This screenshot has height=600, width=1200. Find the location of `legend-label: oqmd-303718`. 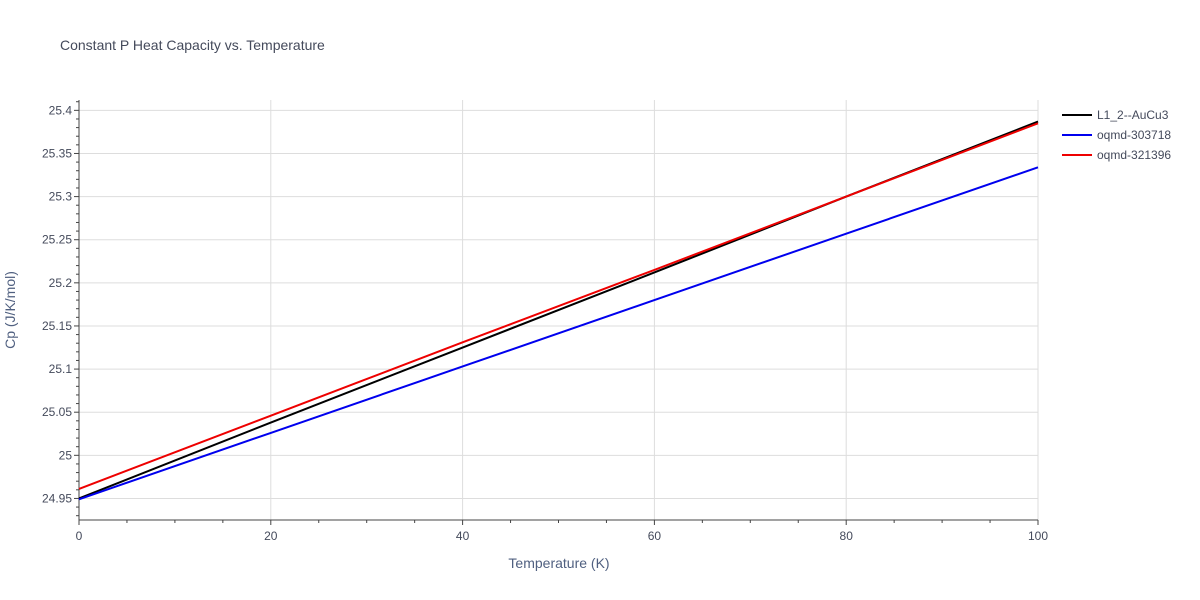

legend-label: oqmd-303718 is located at coordinates (1134, 135).